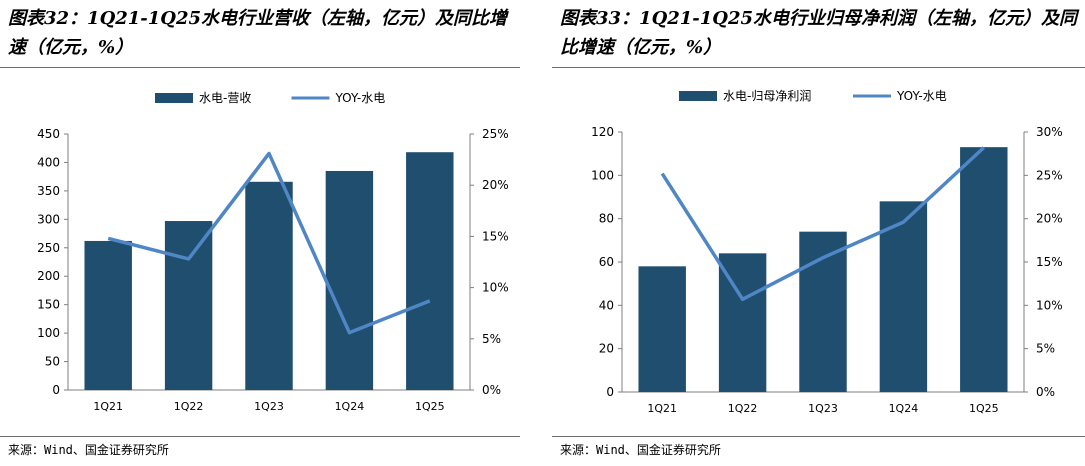 This screenshot has height=466, width=1085. Describe the element at coordinates (48, 134) in the screenshot. I see `left-tick-label: 450` at that location.